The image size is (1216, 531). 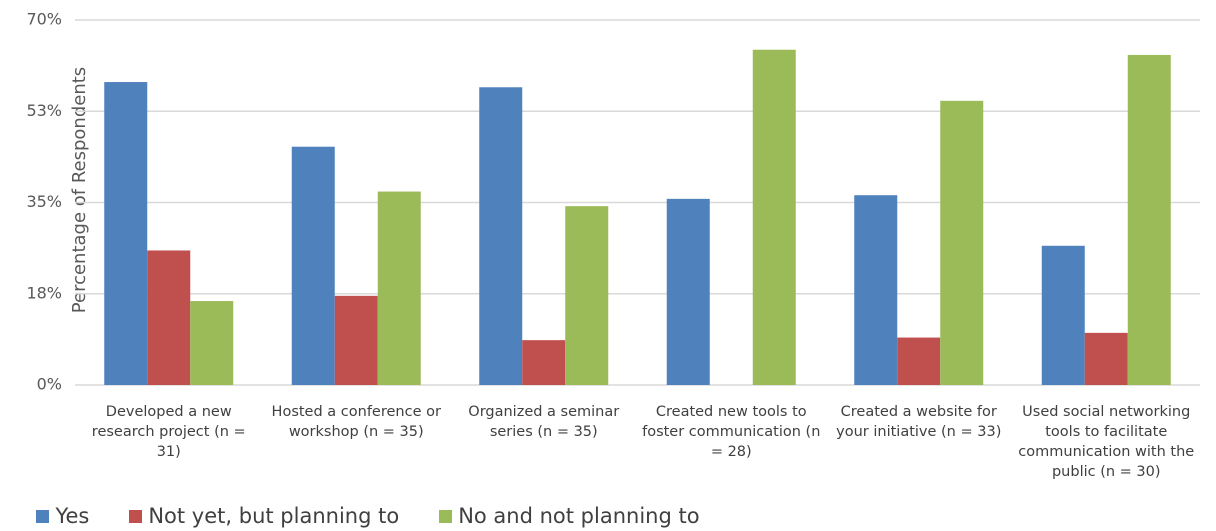 What do you see at coordinates (49, 384) in the screenshot?
I see `y-tick-label: 0%` at bounding box center [49, 384].